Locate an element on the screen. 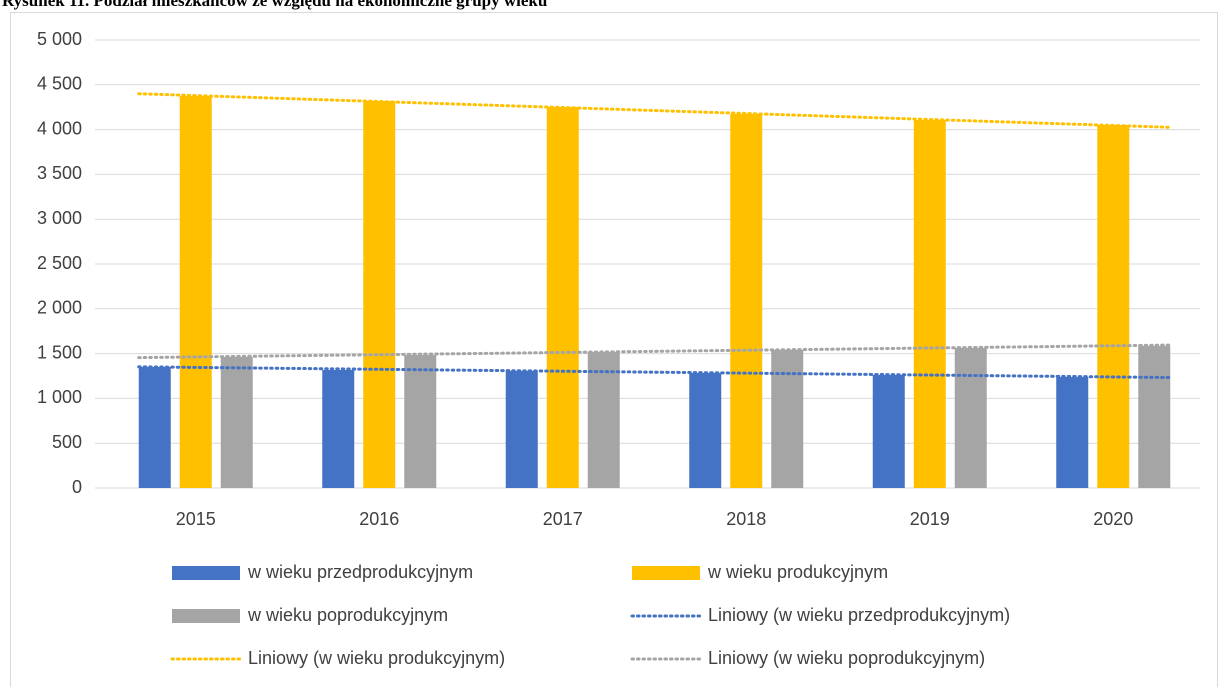  x-tick-label: 2020 is located at coordinates (1113, 519).